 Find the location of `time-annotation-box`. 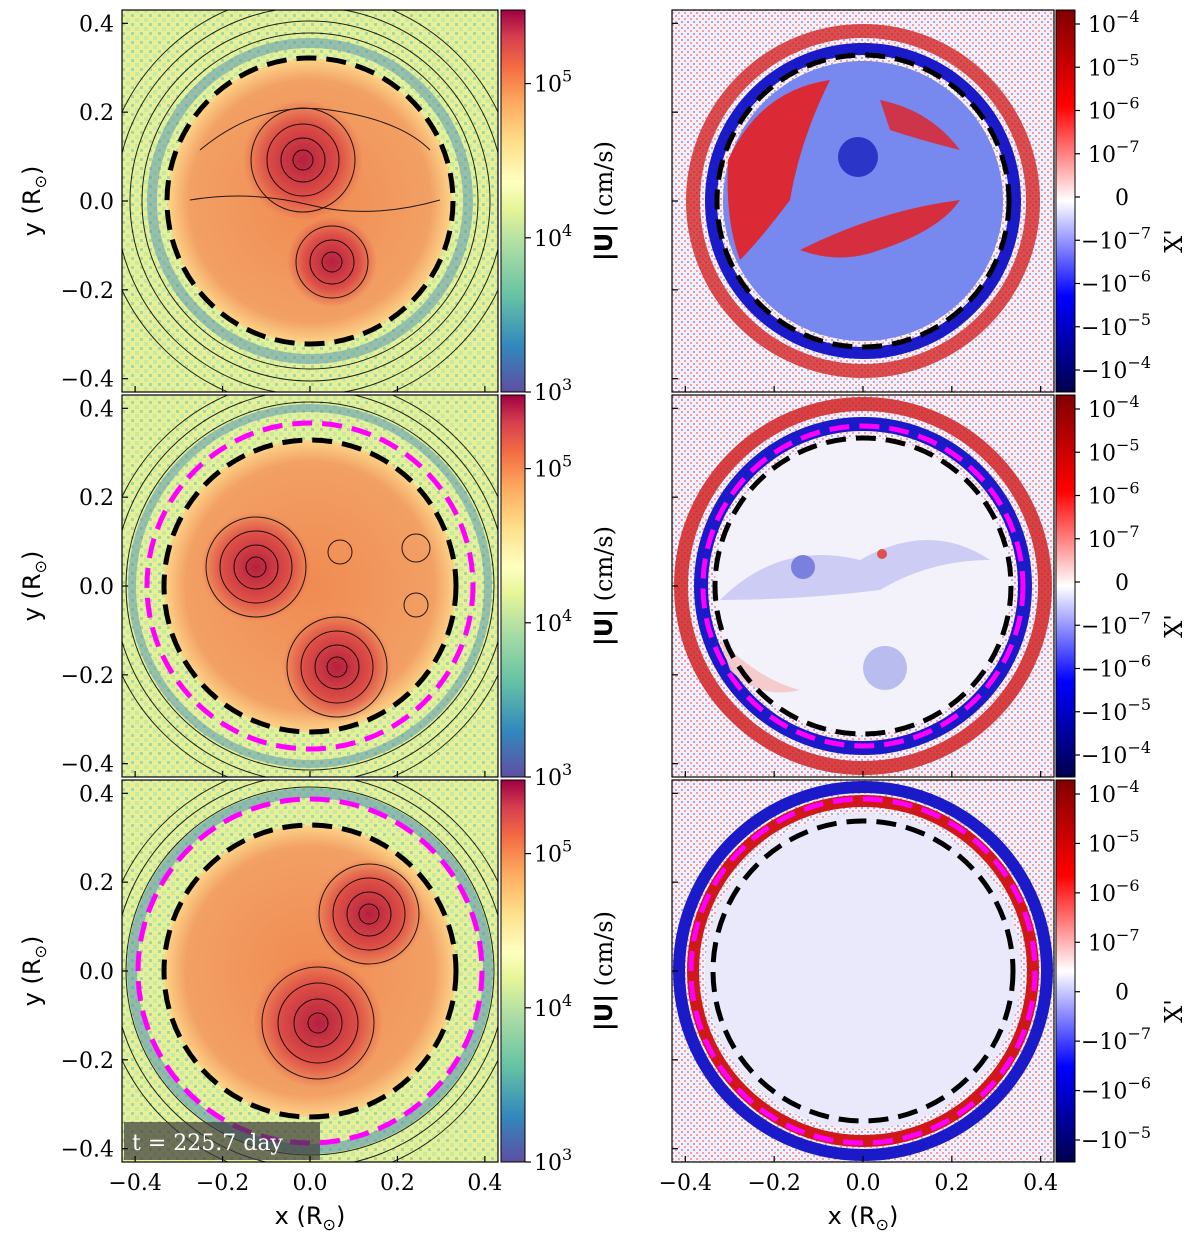

time-annotation-box is located at coordinates (222, 1141).